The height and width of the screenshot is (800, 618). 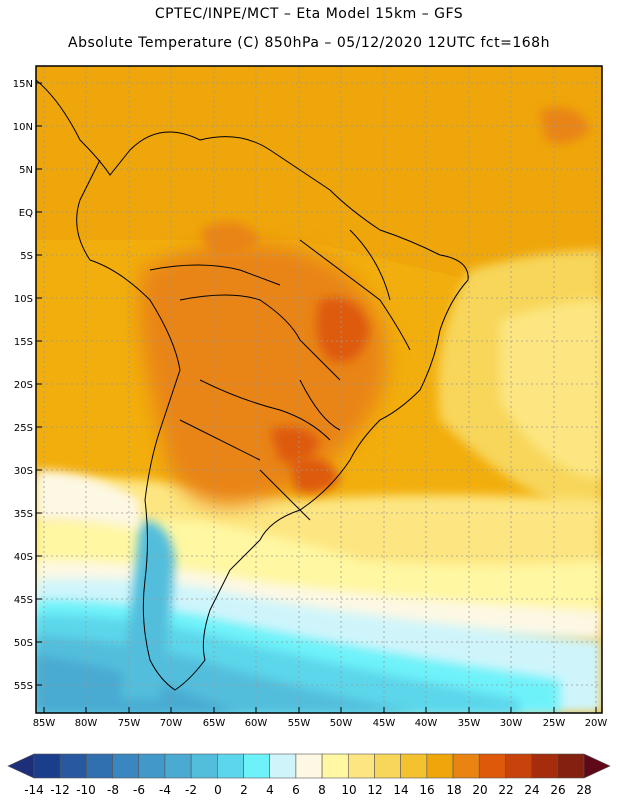 I want to click on colorbar-label: -2, so click(x=191, y=790).